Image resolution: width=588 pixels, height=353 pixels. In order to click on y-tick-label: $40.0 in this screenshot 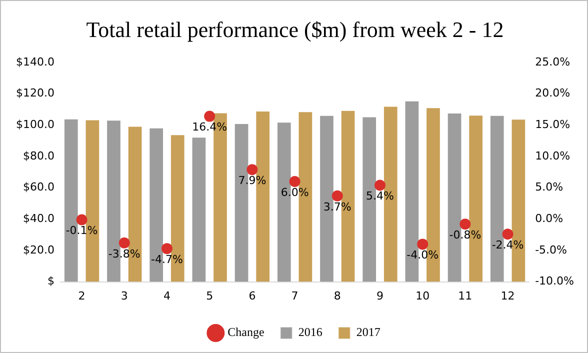, I will do `click(38, 218)`.